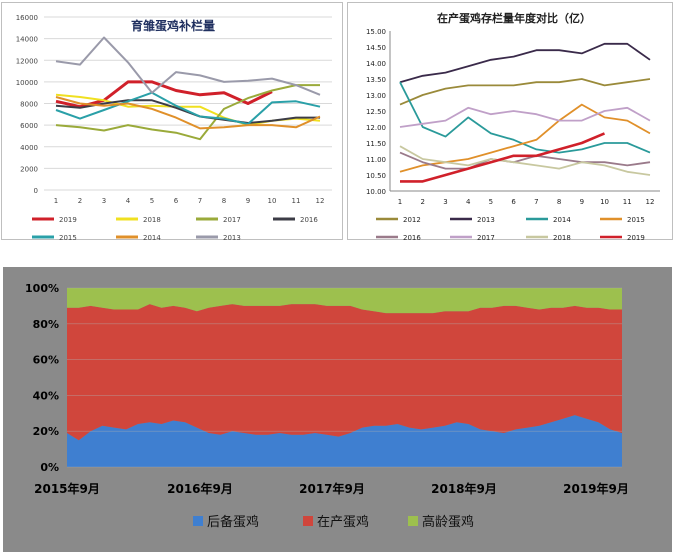 Image resolution: width=675 pixels, height=556 pixels. I want to click on legend-label-在产蛋鸡: 在产蛋鸡, so click(343, 522).